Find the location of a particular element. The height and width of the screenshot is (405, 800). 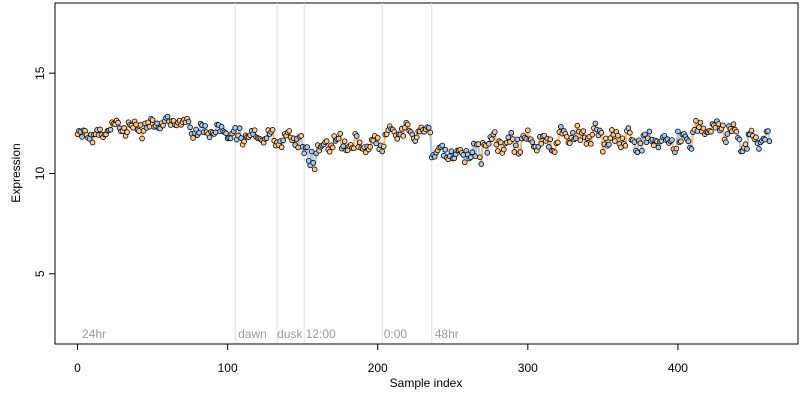

phase-label-0: 24hr is located at coordinates (94, 334).